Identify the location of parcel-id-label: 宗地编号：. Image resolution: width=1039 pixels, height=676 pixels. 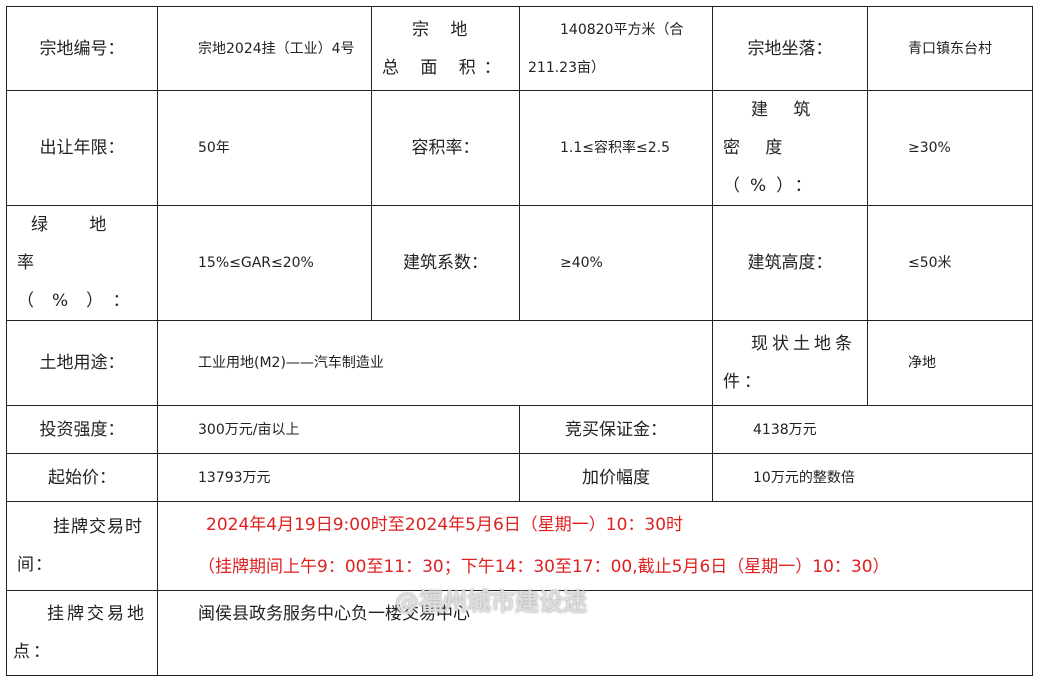
(82, 48).